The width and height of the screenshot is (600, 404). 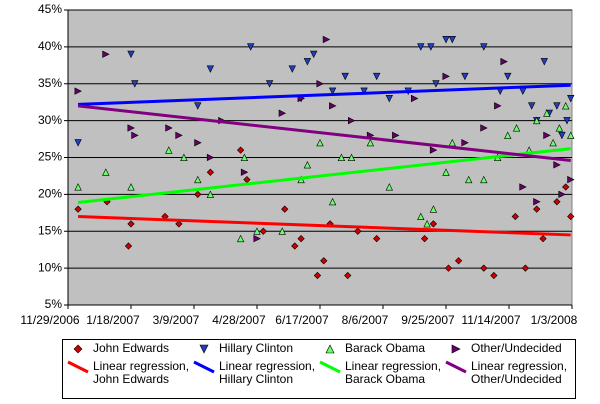 What do you see at coordinates (519, 372) in the screenshot?
I see `legend-label: Linear regression, Other/Undecided` at bounding box center [519, 372].